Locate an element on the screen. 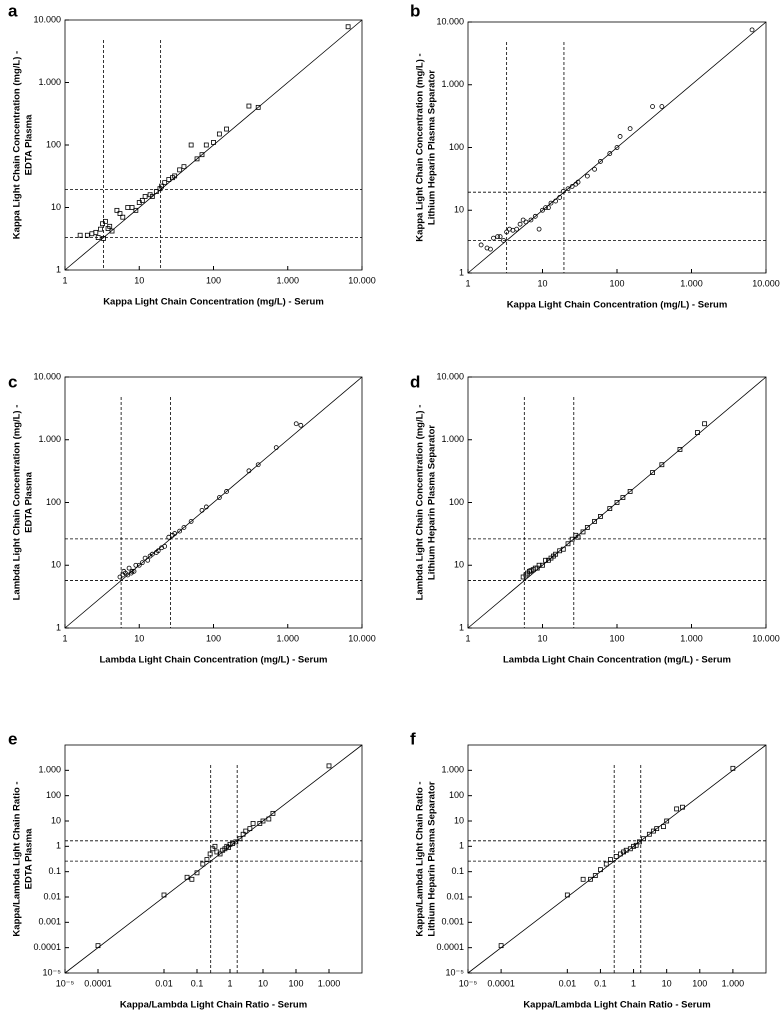  y-tick-label: 0.0001 is located at coordinates (47, 947).